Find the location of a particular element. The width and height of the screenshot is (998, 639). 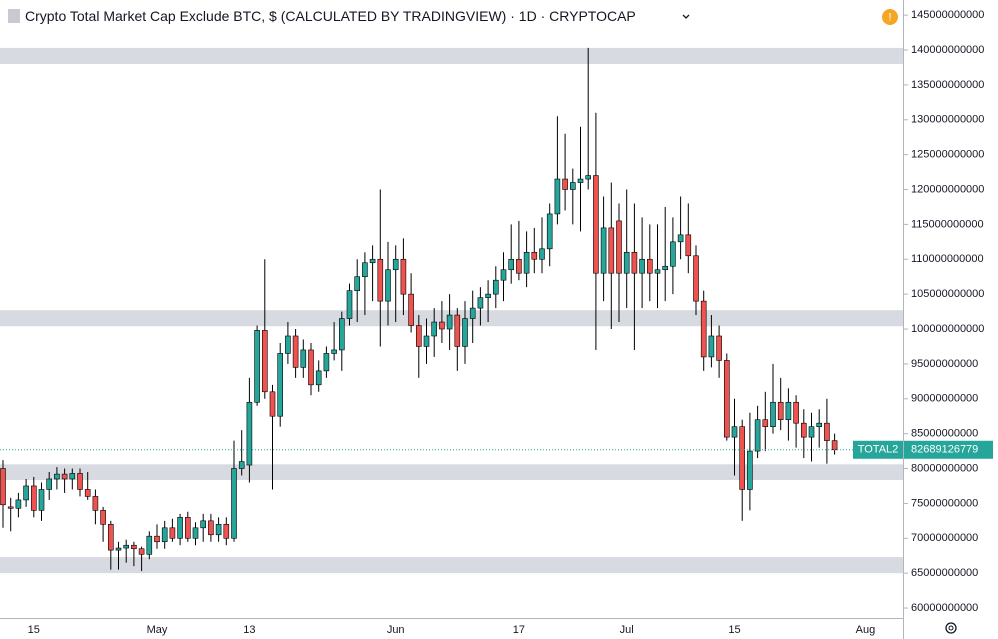

x-tick-label: 17 is located at coordinates (519, 630).